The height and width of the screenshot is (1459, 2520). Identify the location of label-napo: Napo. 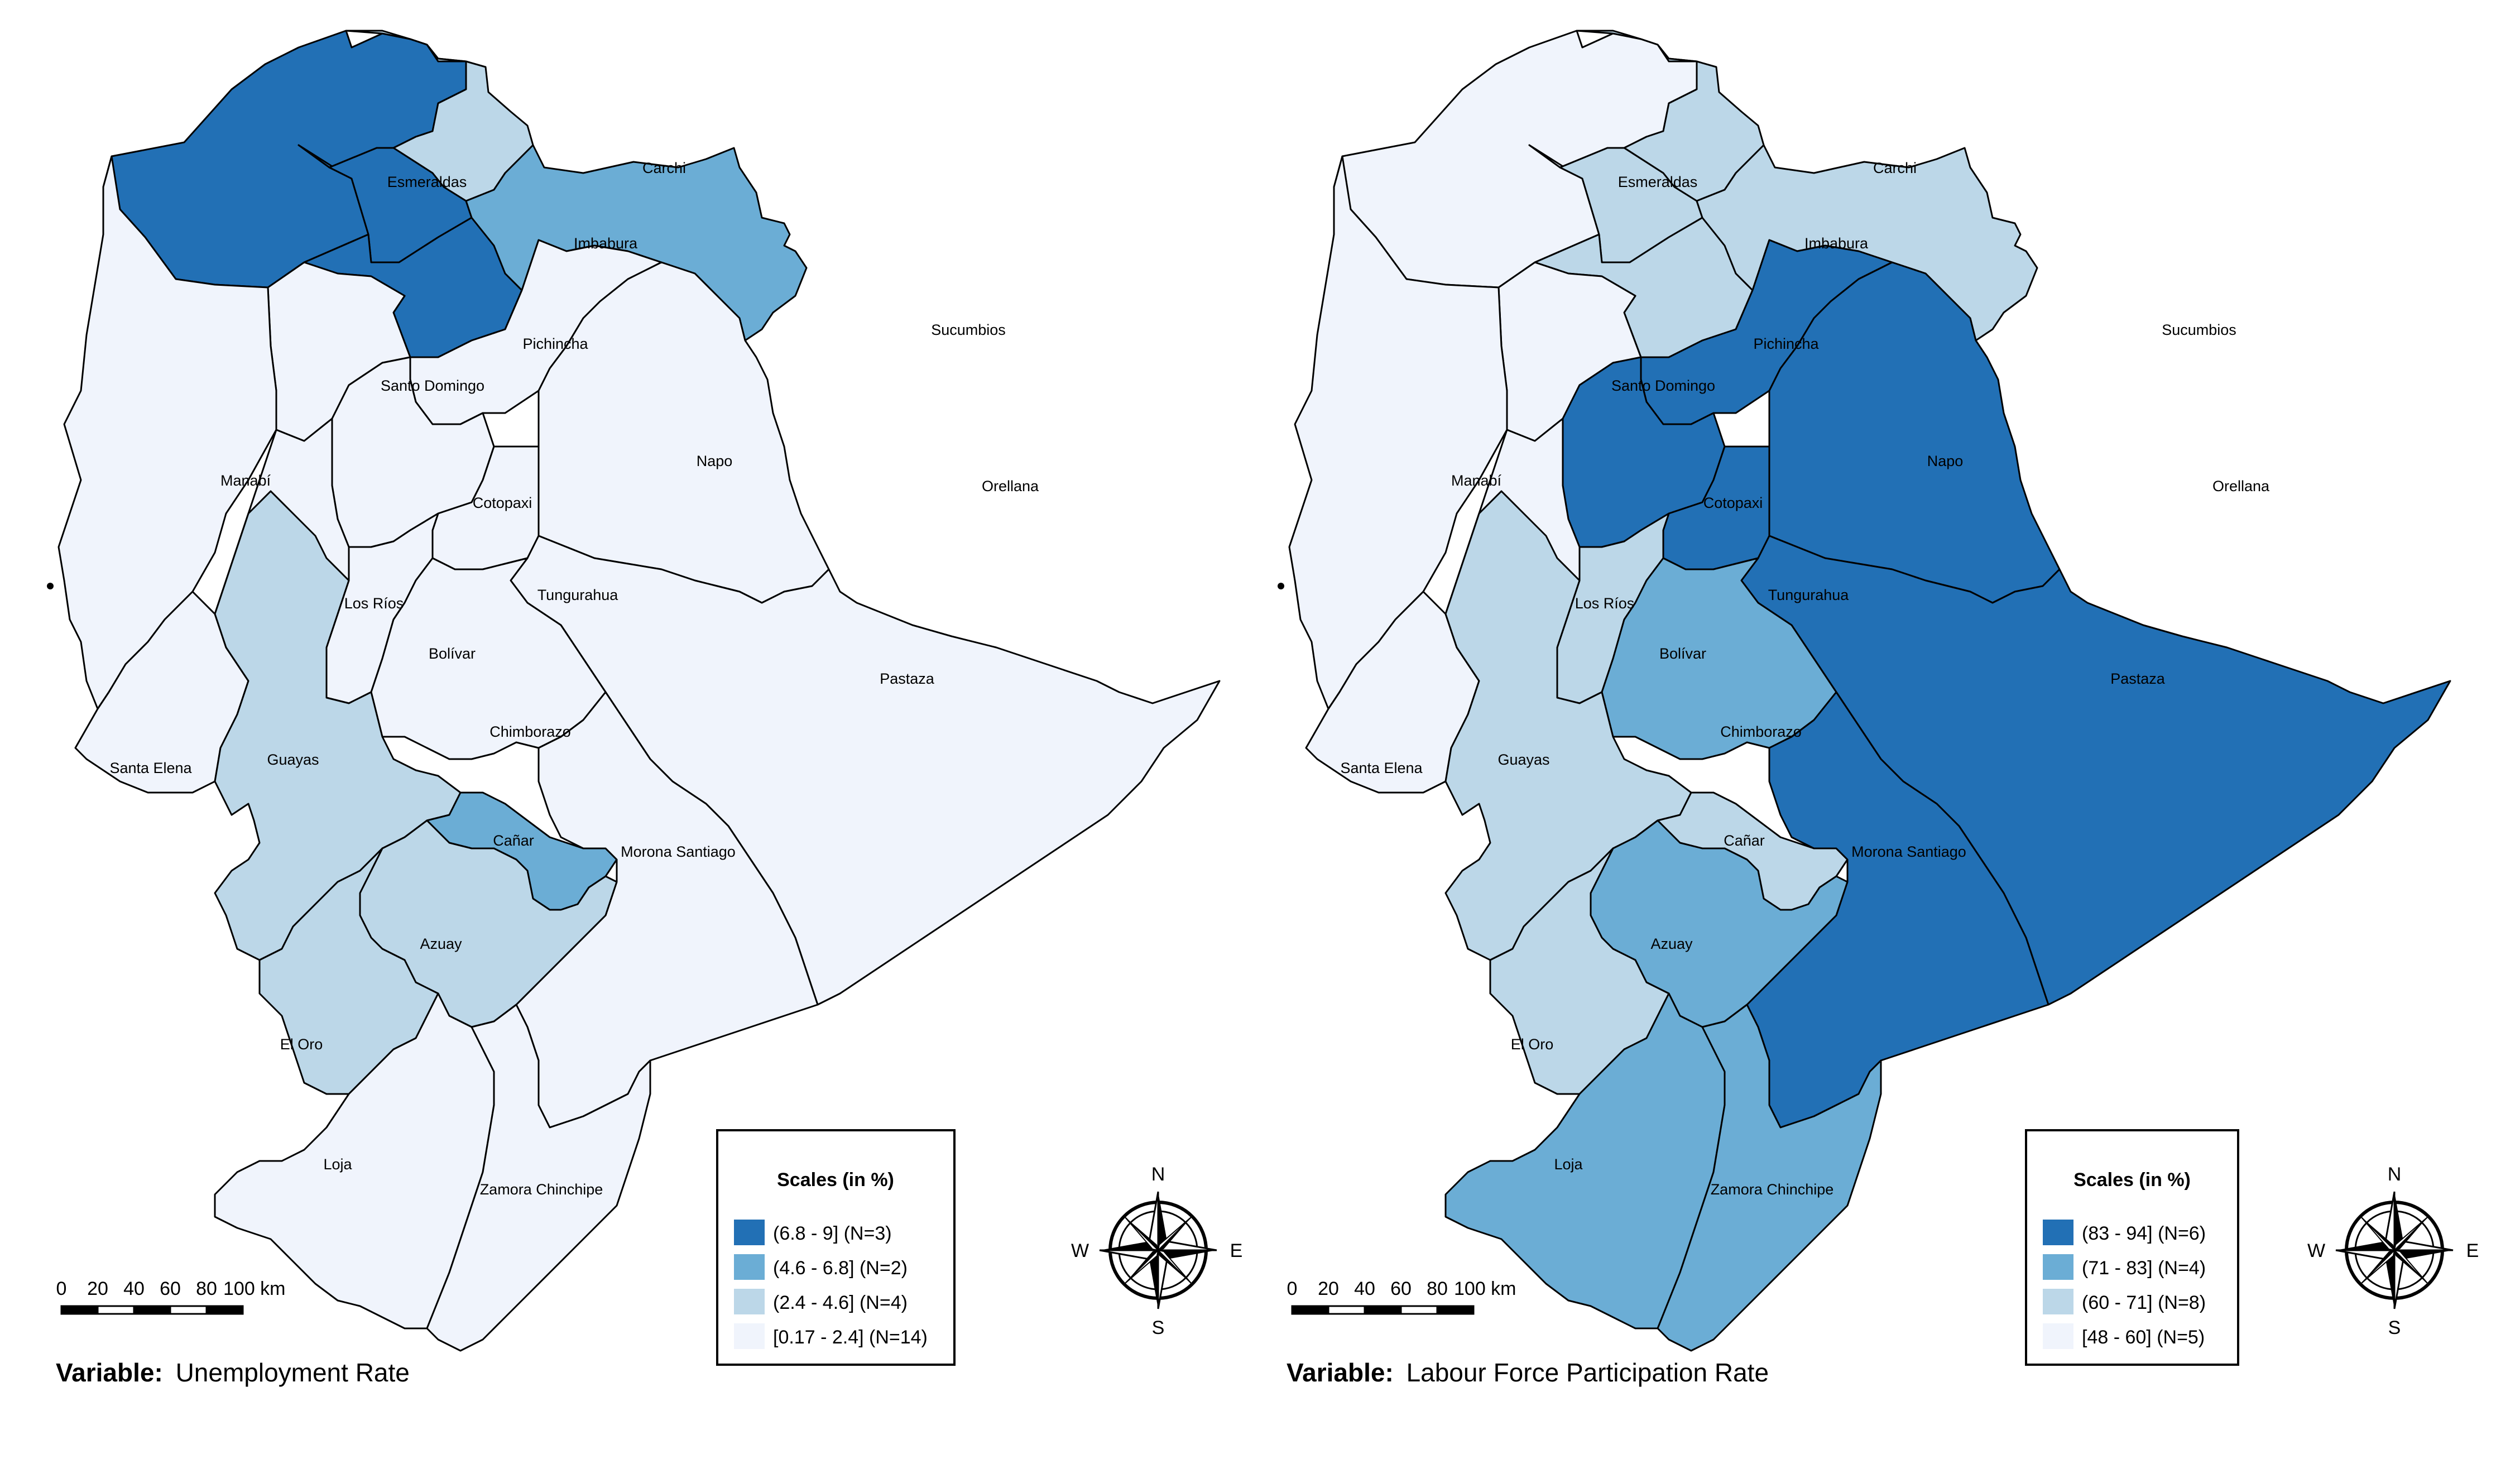
(715, 461).